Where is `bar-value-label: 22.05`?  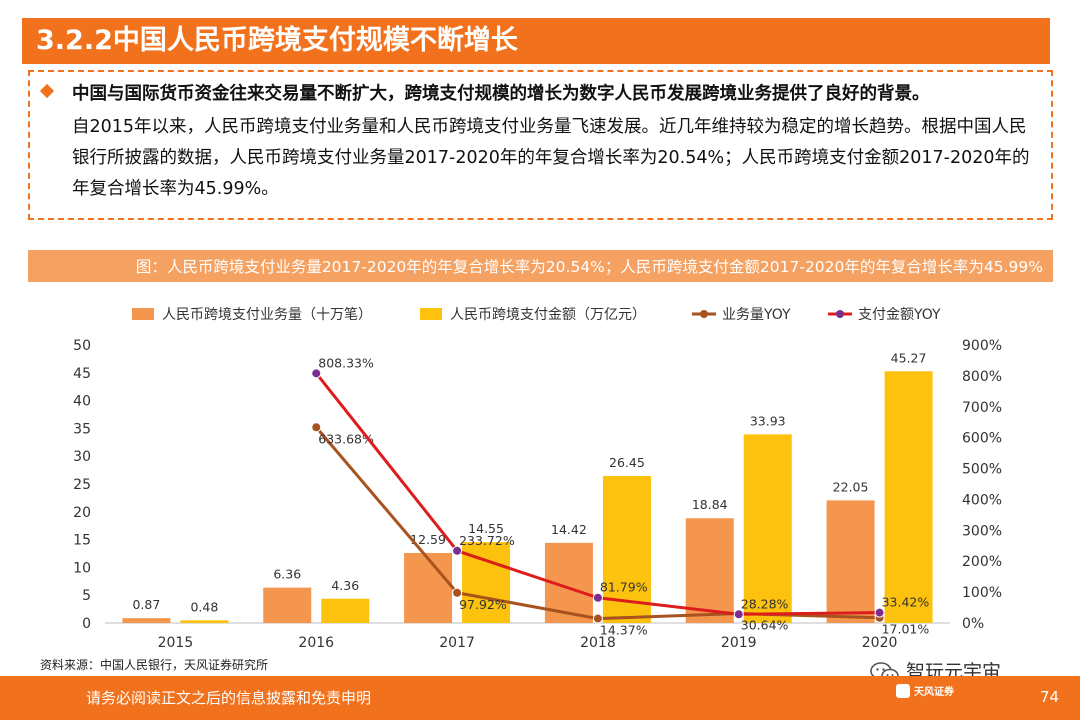 bar-value-label: 22.05 is located at coordinates (851, 486).